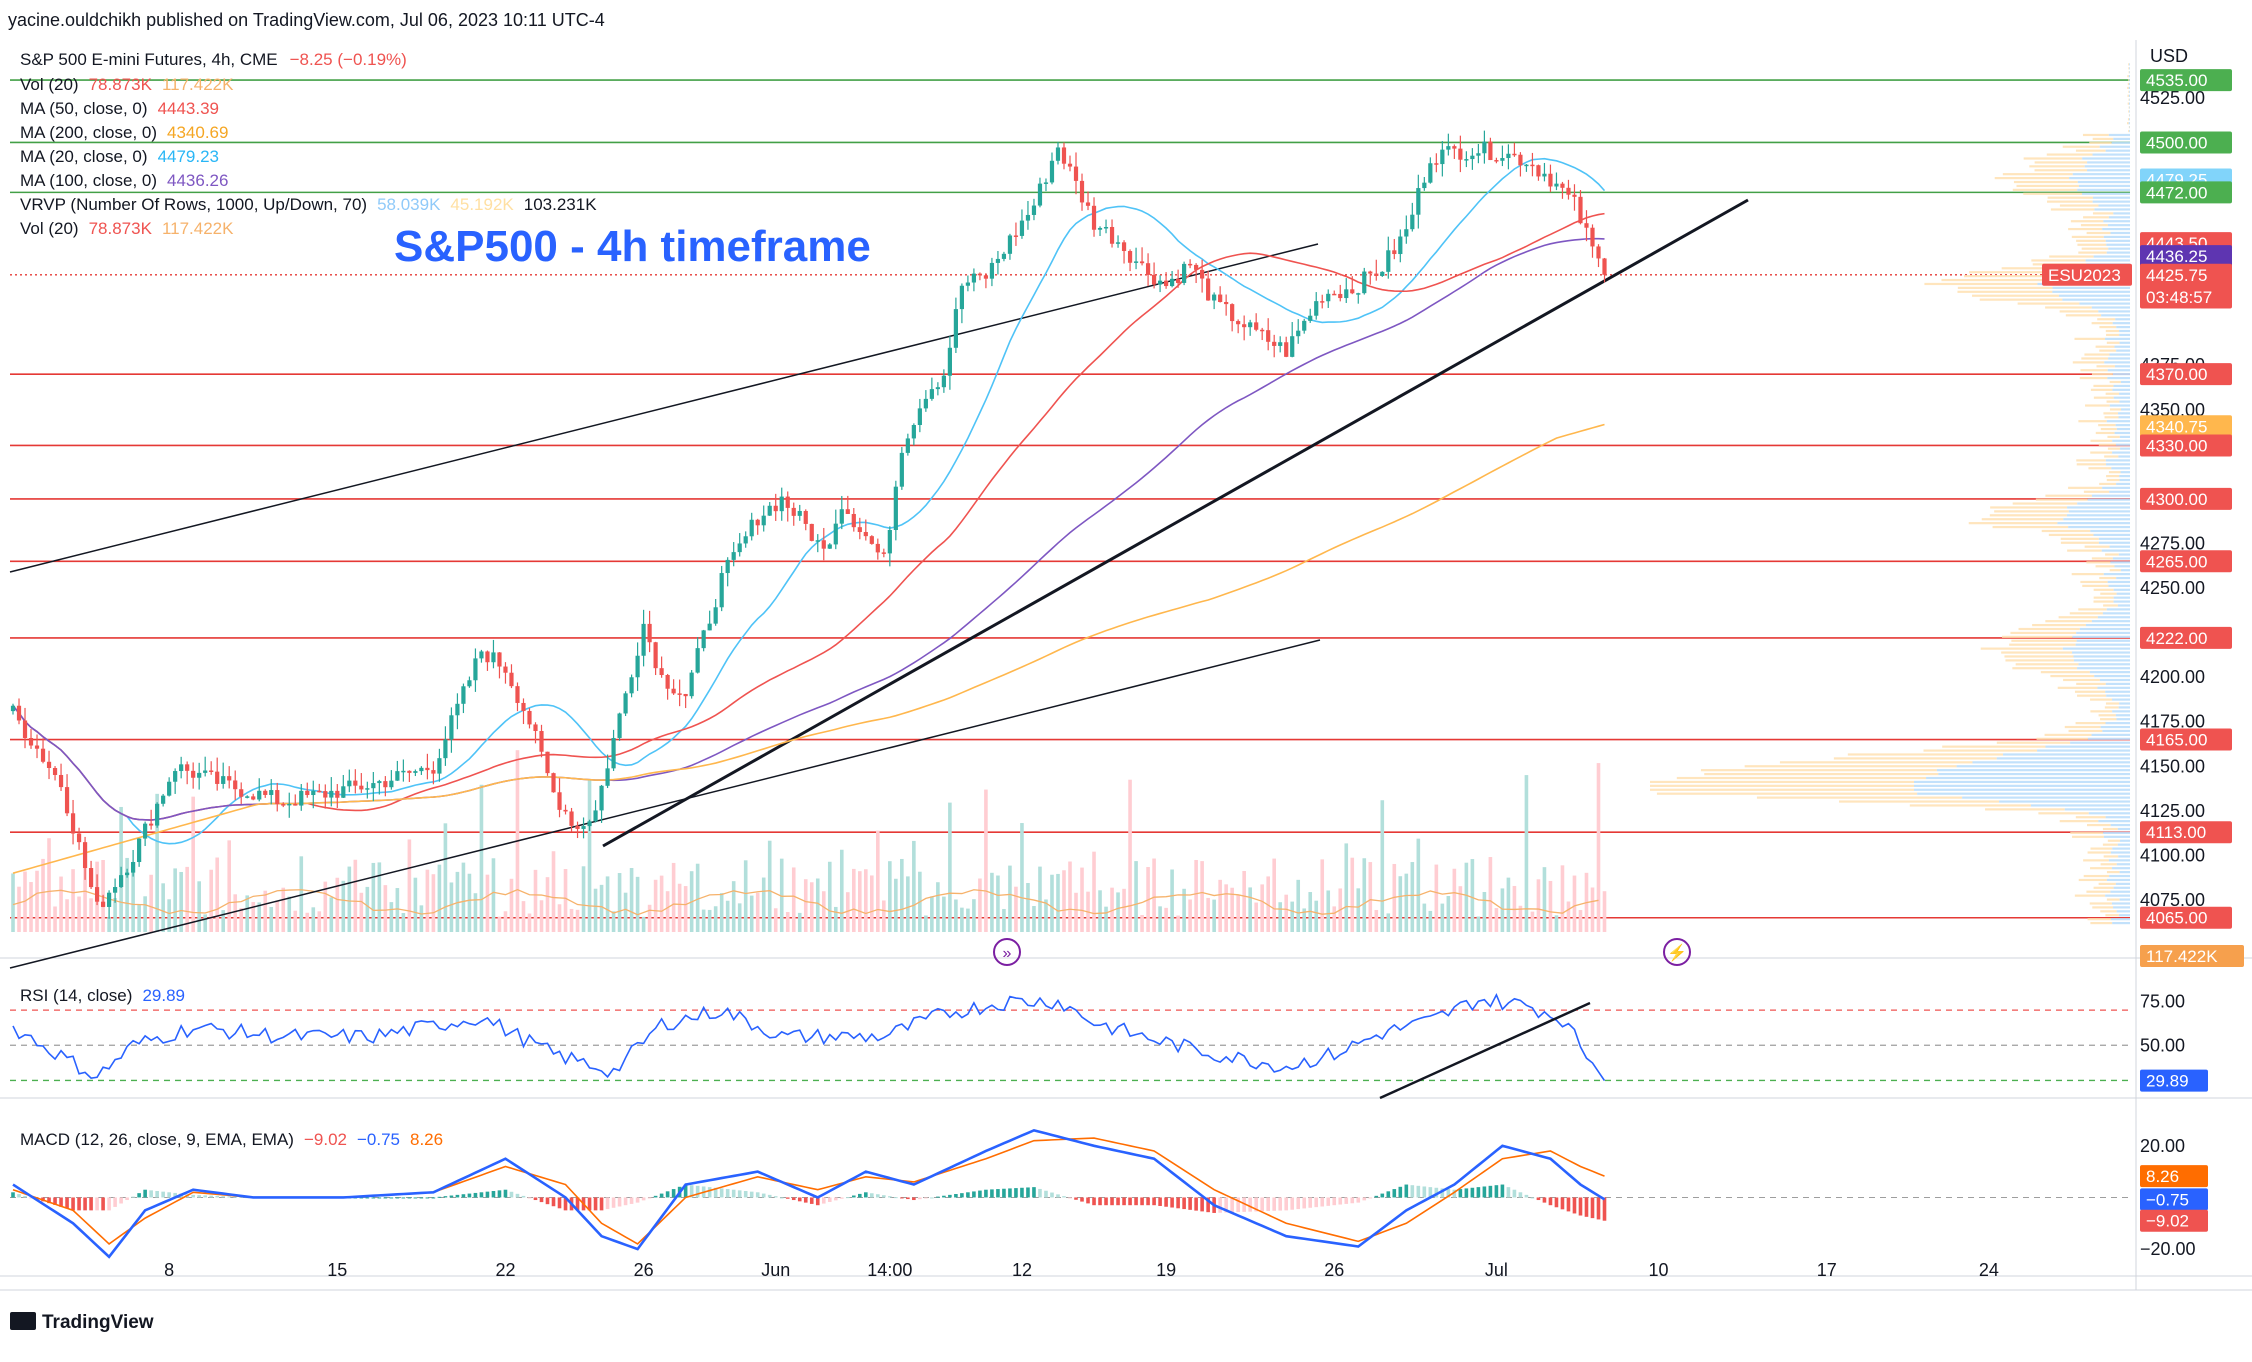  I want to click on lightning-icon: ⚡, so click(1677, 952).